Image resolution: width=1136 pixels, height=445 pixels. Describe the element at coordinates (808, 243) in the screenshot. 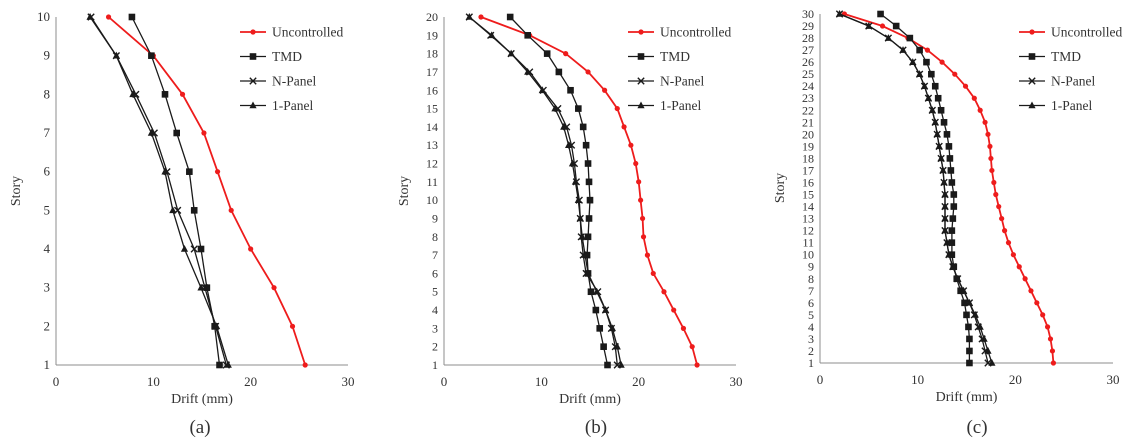

I see `y-tick-label: 11` at that location.